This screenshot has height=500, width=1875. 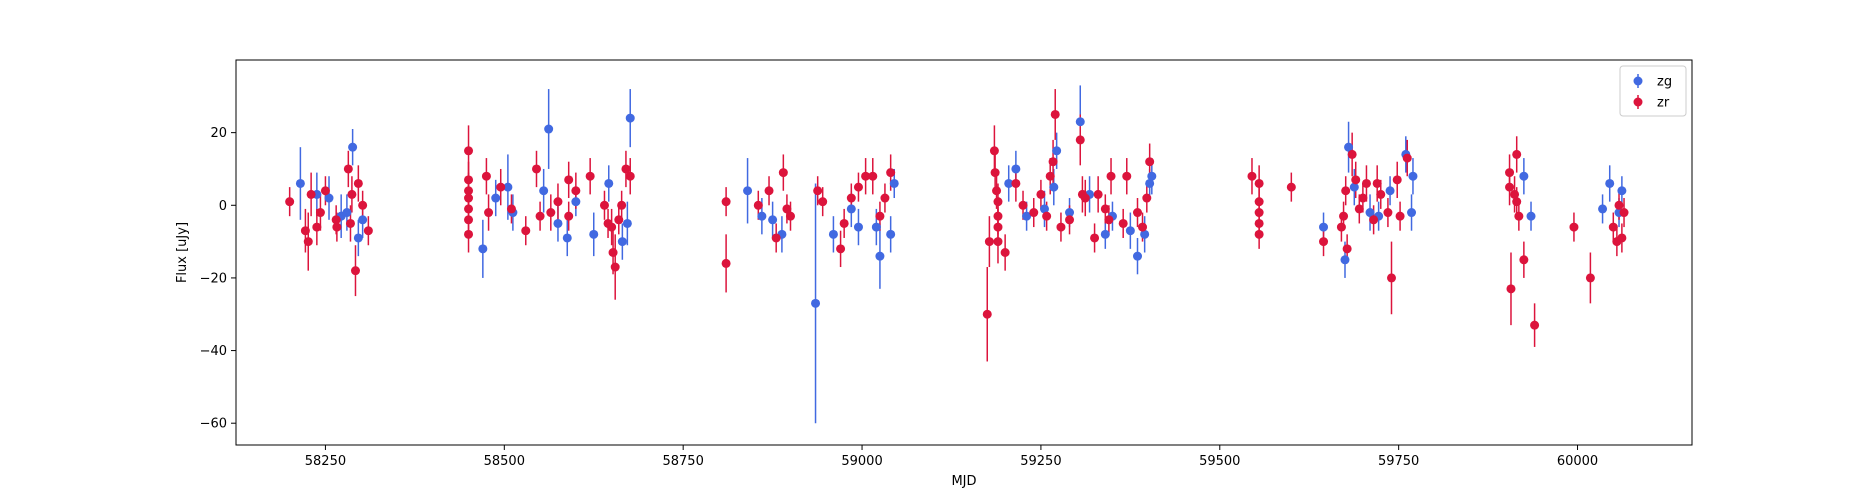 I want to click on legend-marker-zr, so click(x=1638, y=102).